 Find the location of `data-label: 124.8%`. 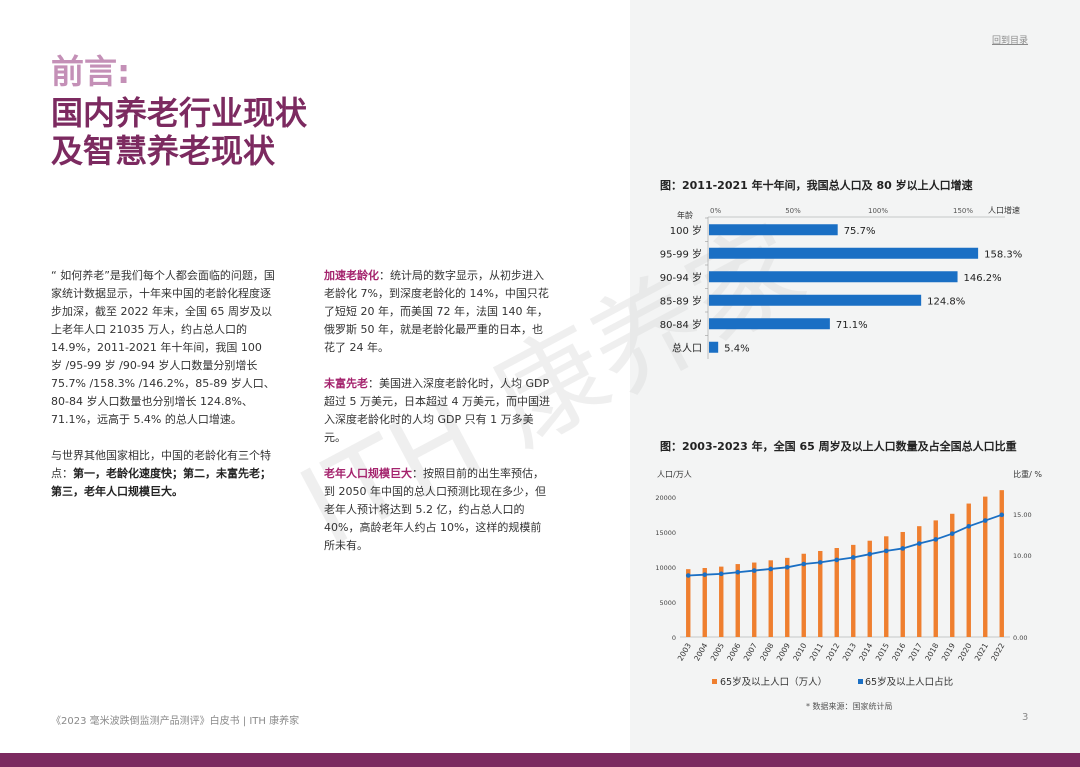

data-label: 124.8% is located at coordinates (946, 301).